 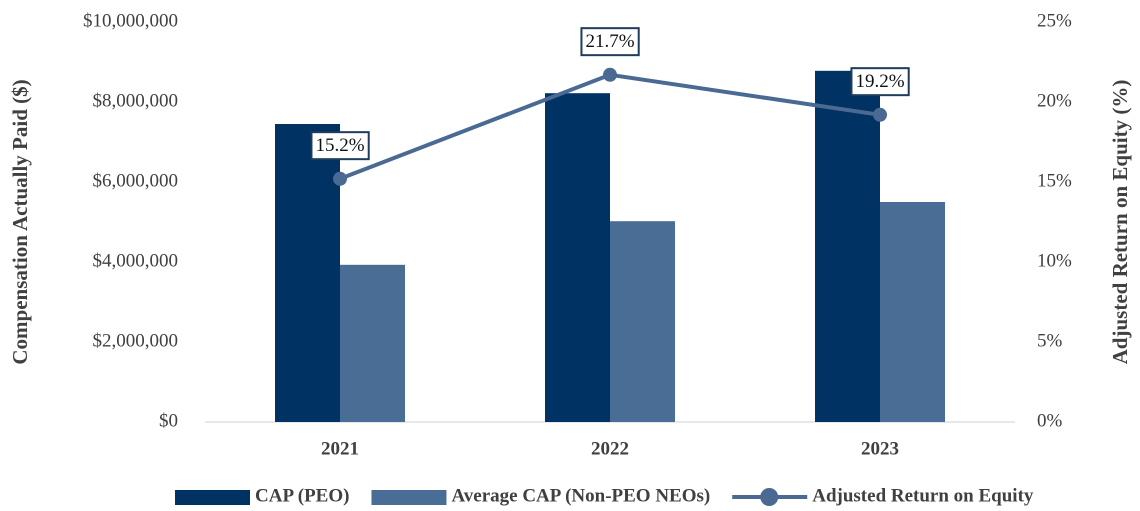 What do you see at coordinates (1120, 222) in the screenshot?
I see `y2-axis-title: Adjusted Return on Equity (%)` at bounding box center [1120, 222].